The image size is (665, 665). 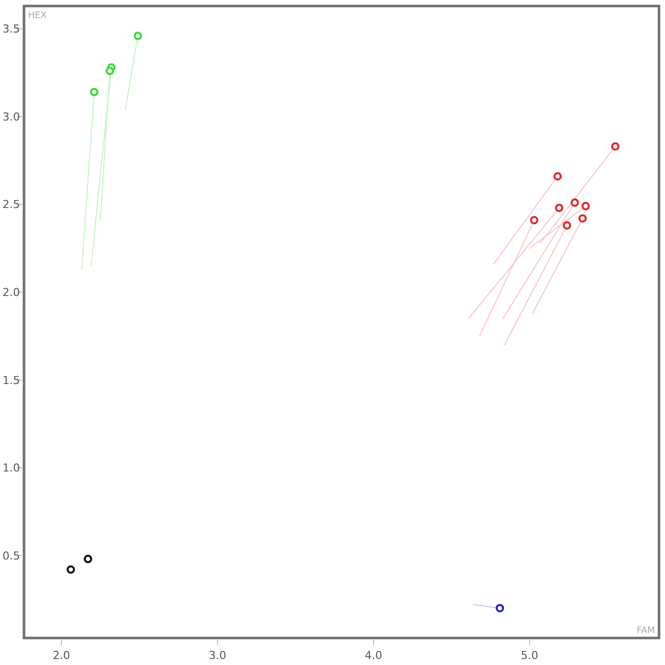 I want to click on x-tick-label: 2.0, so click(x=61, y=655).